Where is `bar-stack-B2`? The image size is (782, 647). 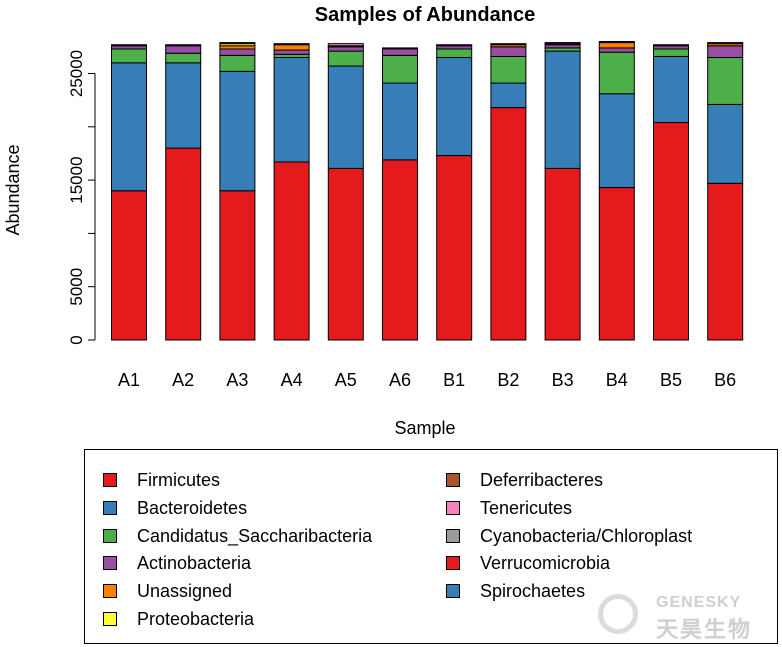 bar-stack-B2 is located at coordinates (508, 192).